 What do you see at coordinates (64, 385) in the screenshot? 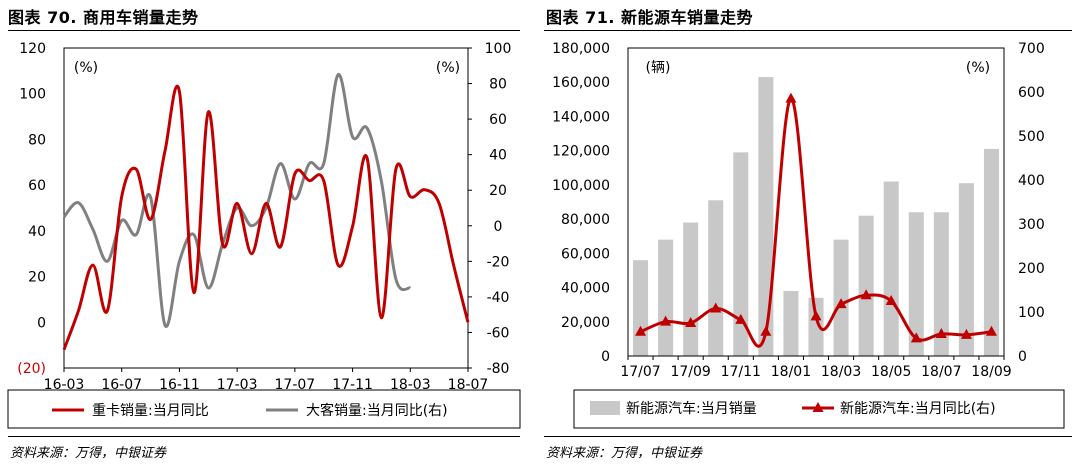
I see `x-axis-tick-label: 16-03` at bounding box center [64, 385].